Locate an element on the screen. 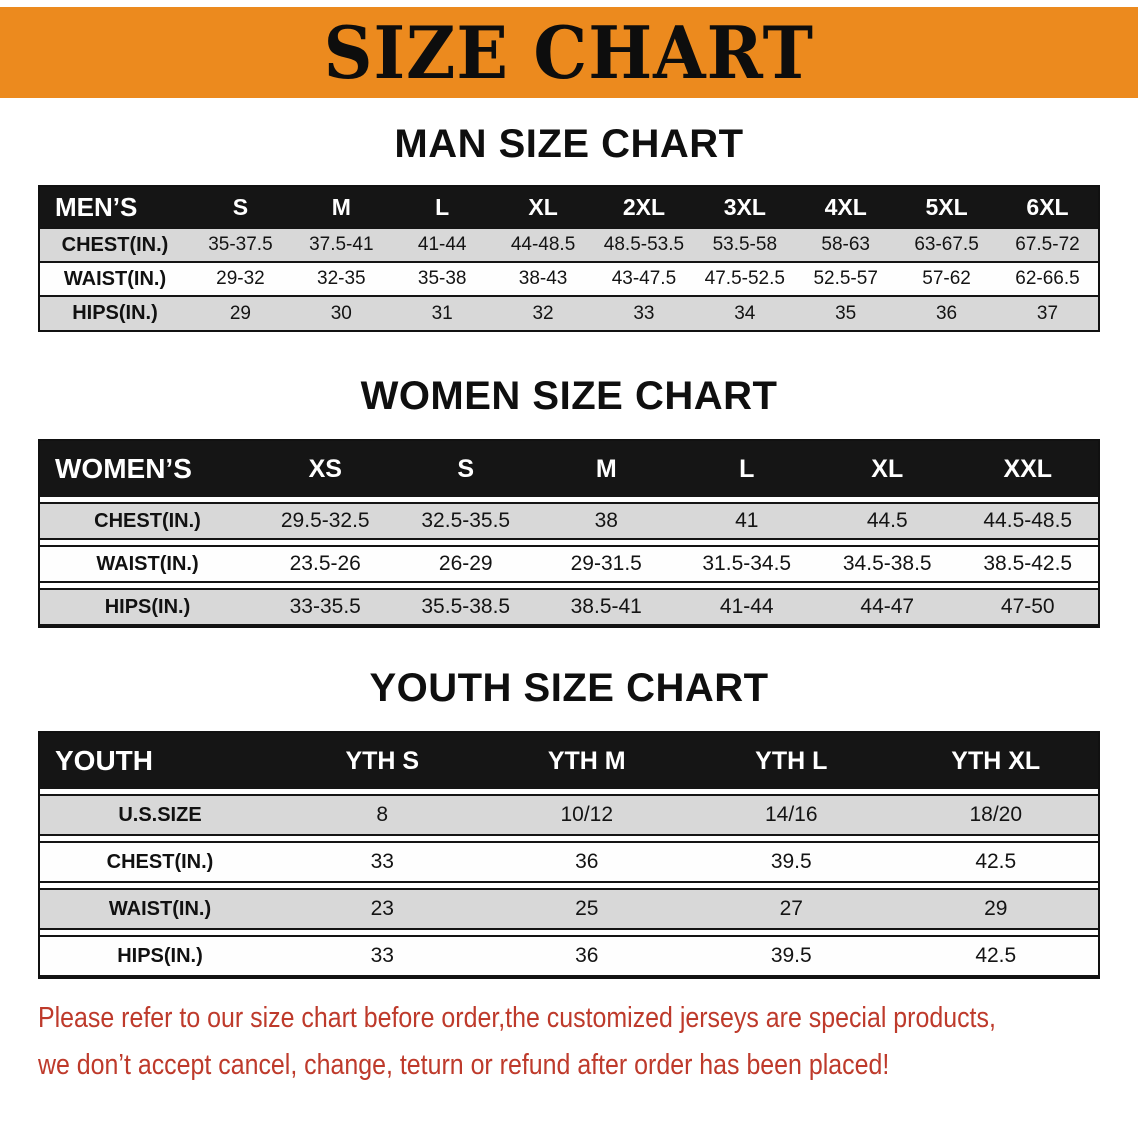  size-value-cell: 44.5 is located at coordinates (887, 521).